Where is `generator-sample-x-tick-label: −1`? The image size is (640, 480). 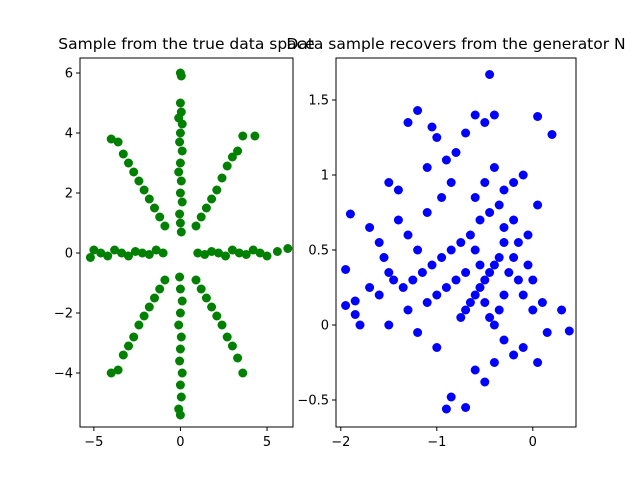 generator-sample-x-tick-label: −1 is located at coordinates (436, 442).